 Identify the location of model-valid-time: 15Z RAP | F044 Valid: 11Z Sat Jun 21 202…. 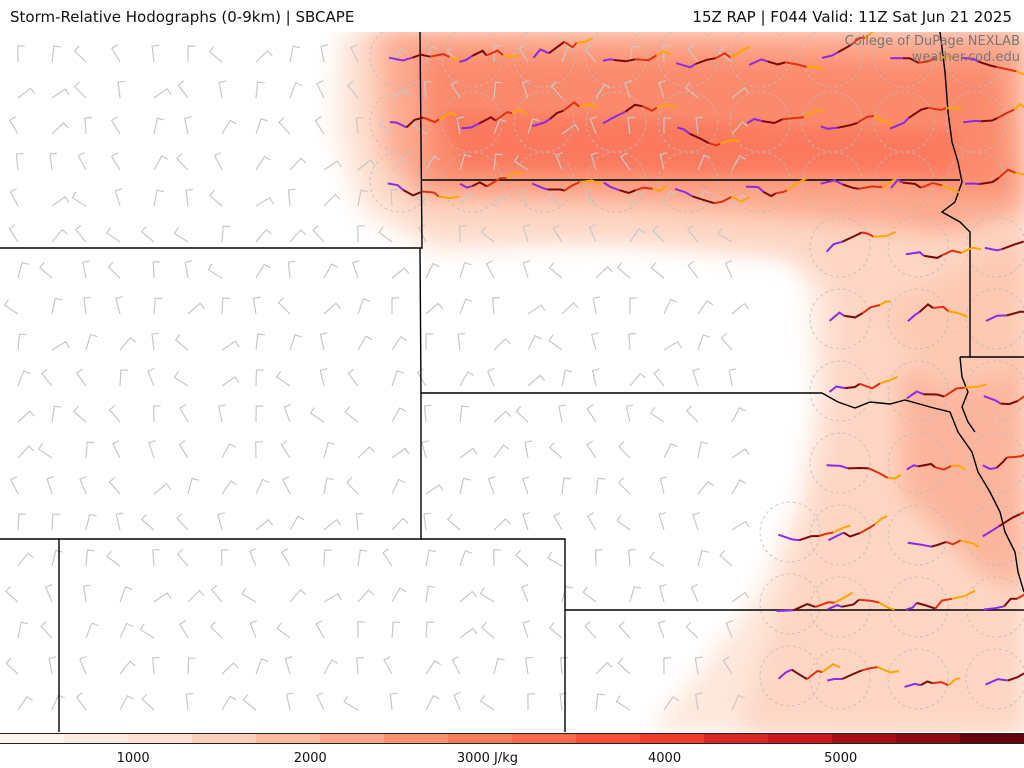
(852, 17).